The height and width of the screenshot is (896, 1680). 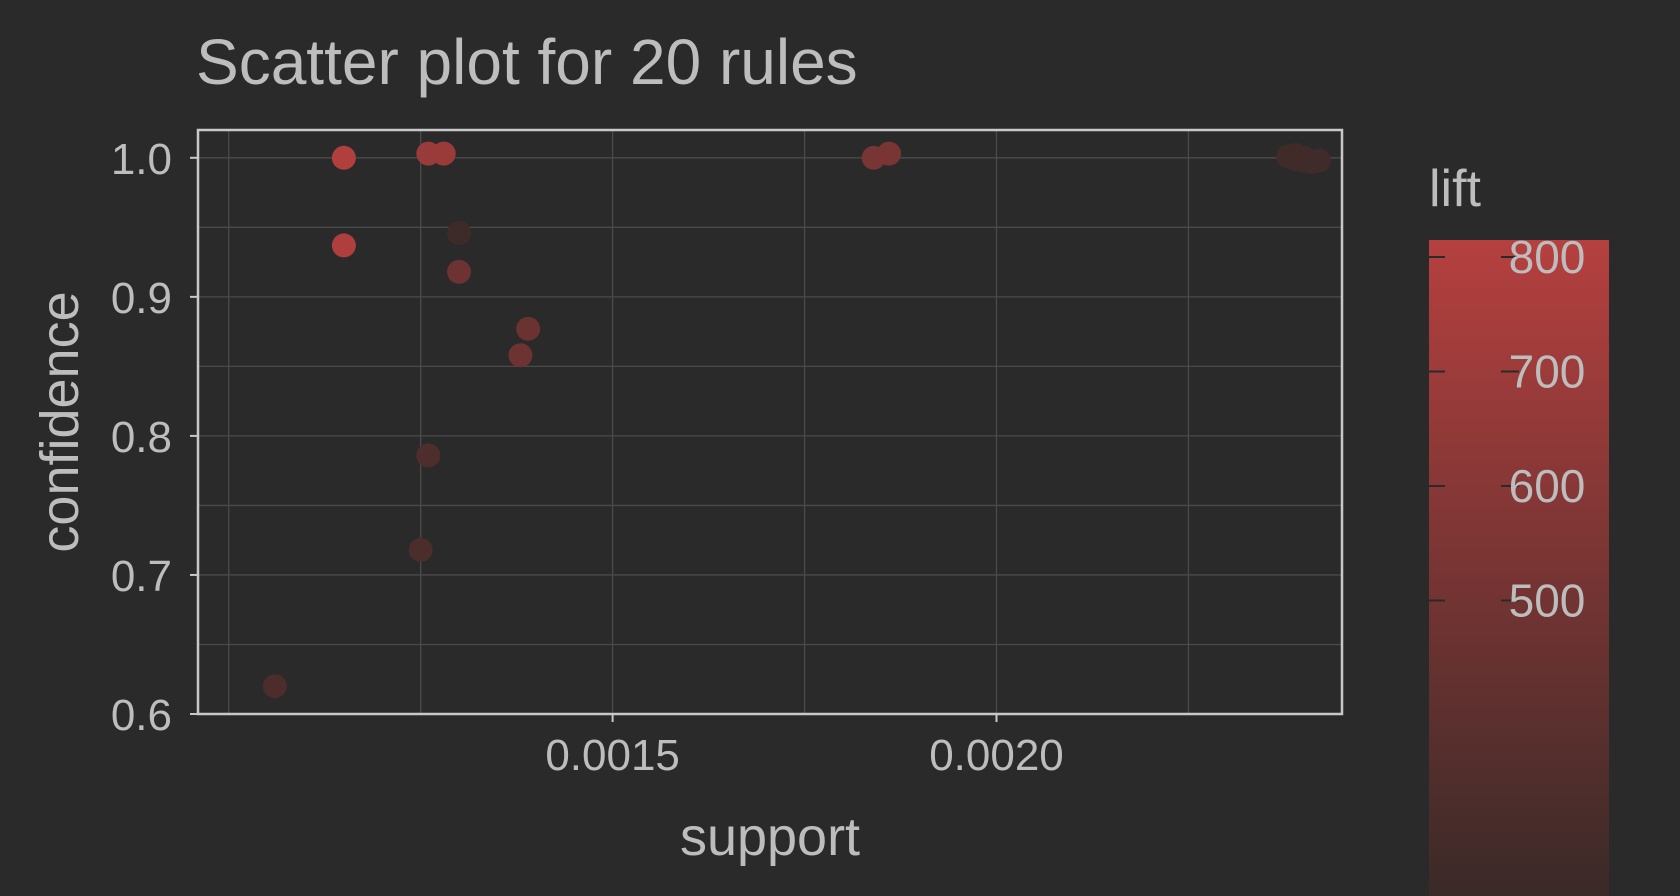 I want to click on y-tick-label: 0.6, so click(x=141, y=715).